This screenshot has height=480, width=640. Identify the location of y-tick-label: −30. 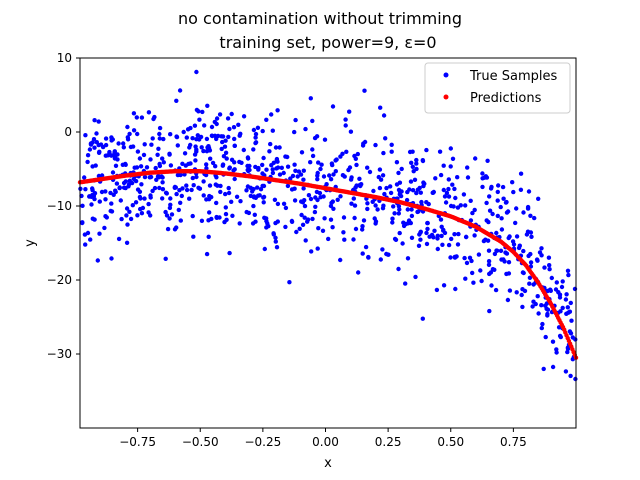
(59, 354).